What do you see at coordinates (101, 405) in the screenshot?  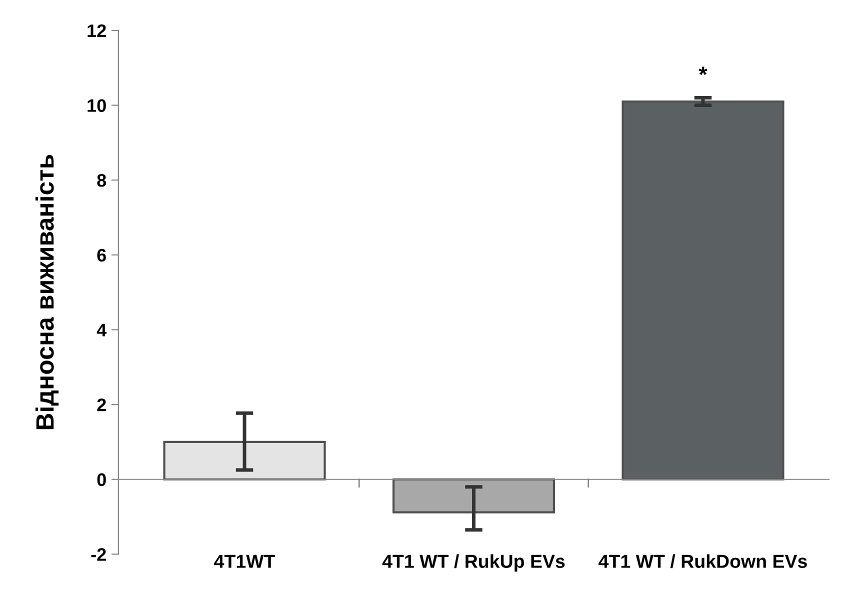 I see `y-tick-label: 2` at bounding box center [101, 405].